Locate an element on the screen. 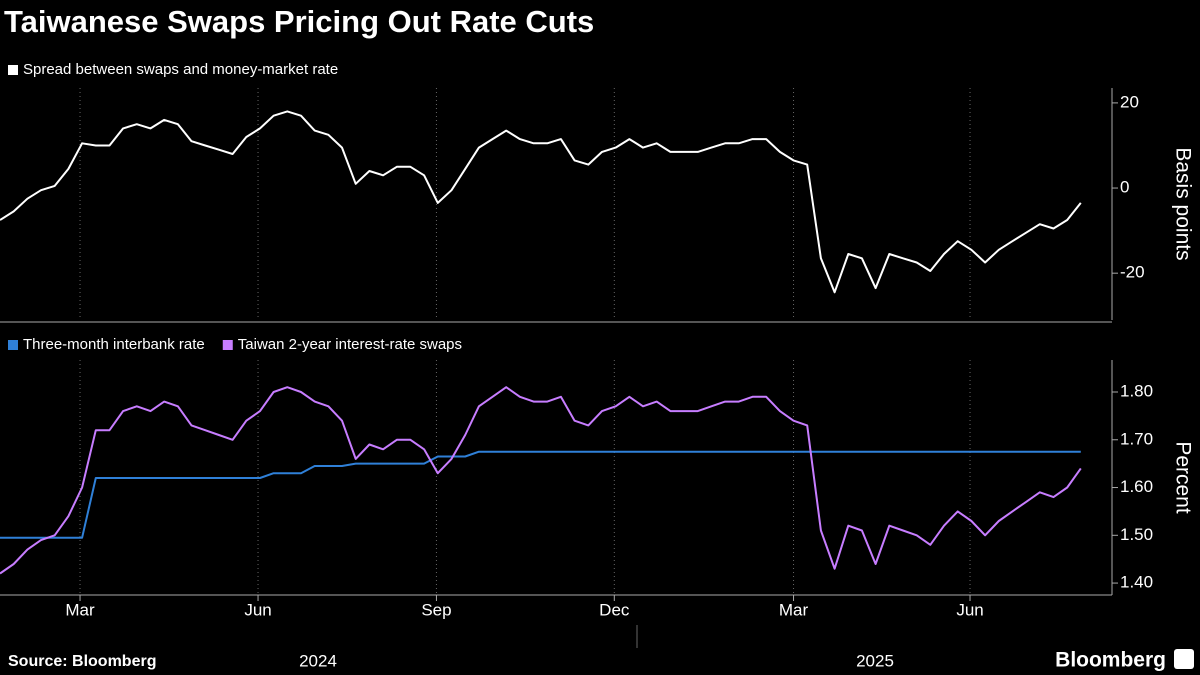 This screenshot has height=675, width=1200. legend-label: Taiwan 2-year interest-rate swaps is located at coordinates (350, 344).